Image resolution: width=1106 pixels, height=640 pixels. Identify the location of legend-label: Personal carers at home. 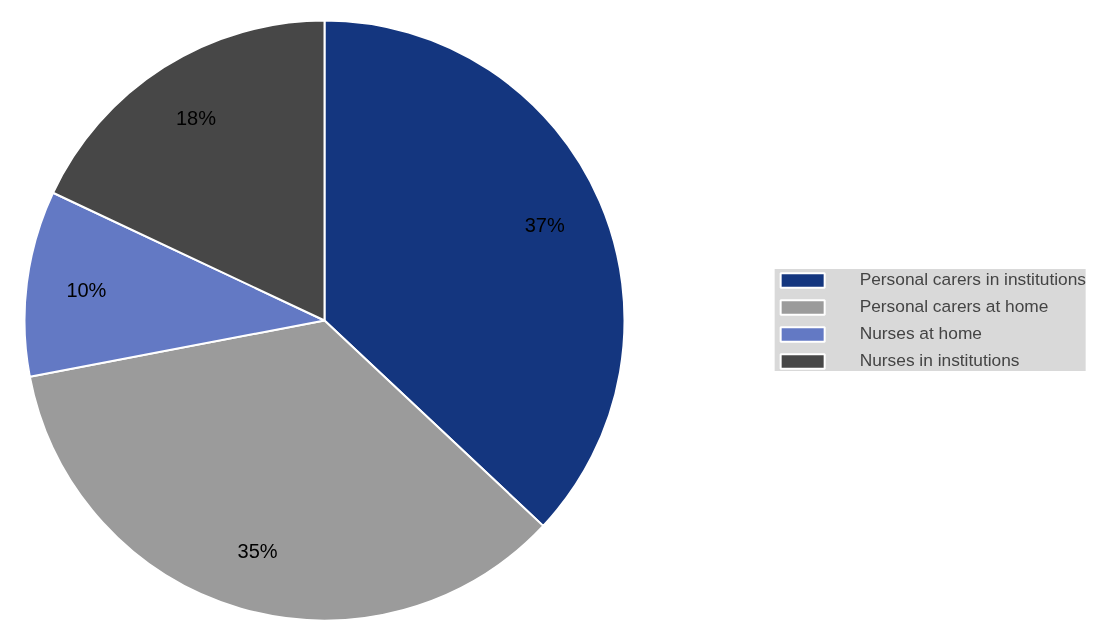
(954, 306).